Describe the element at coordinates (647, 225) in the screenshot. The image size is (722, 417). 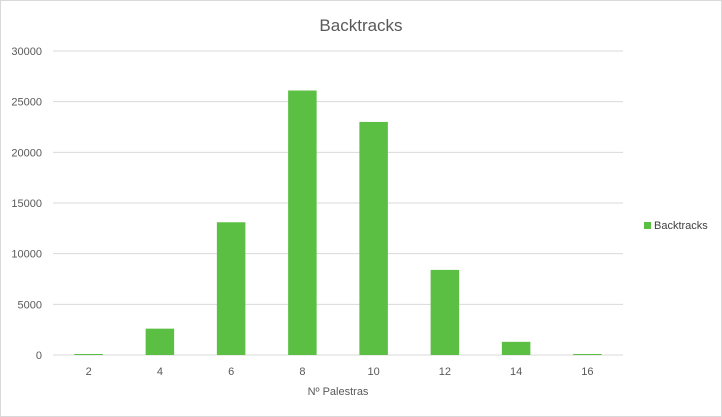
I see `legend-swatch` at that location.